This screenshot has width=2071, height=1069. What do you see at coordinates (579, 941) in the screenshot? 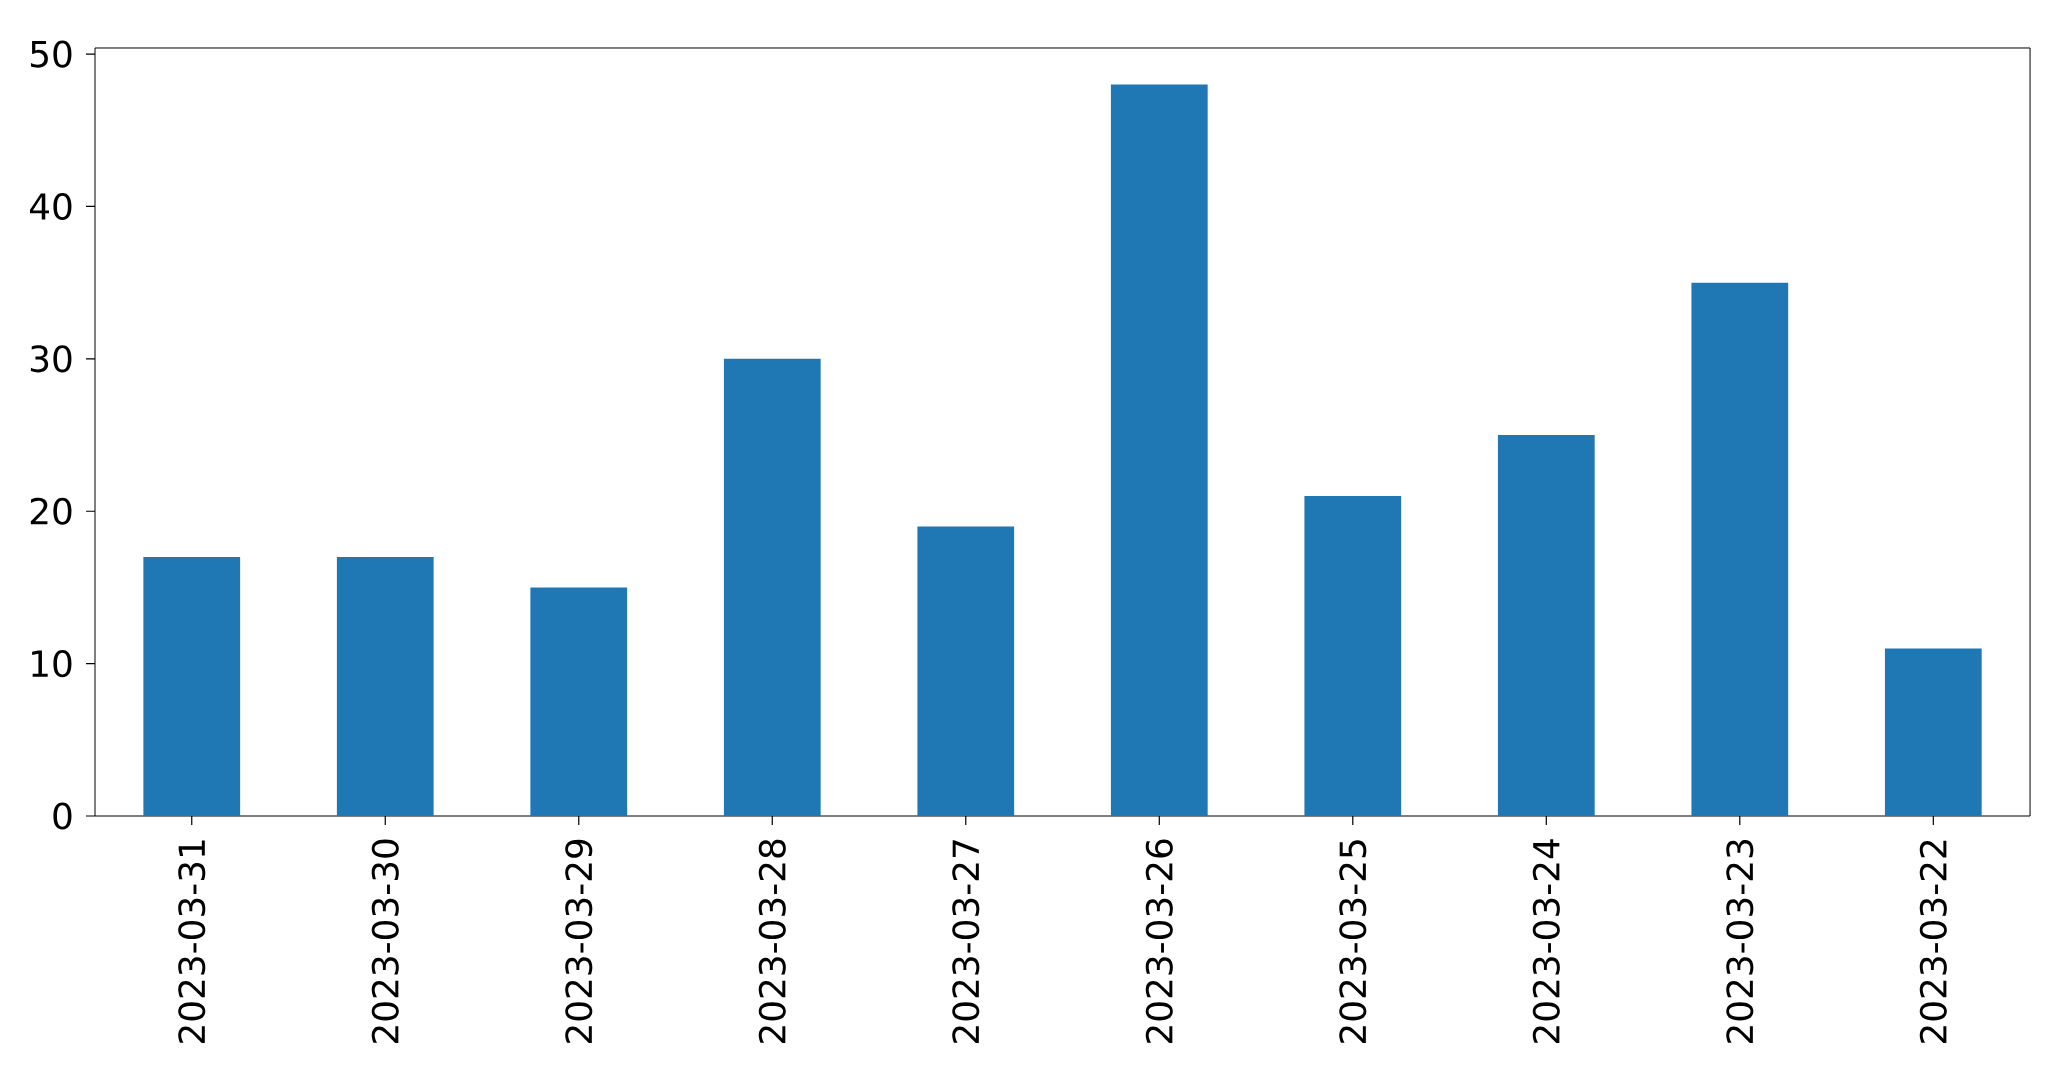
I see `x-tick-label: 2023-03-29` at bounding box center [579, 941].